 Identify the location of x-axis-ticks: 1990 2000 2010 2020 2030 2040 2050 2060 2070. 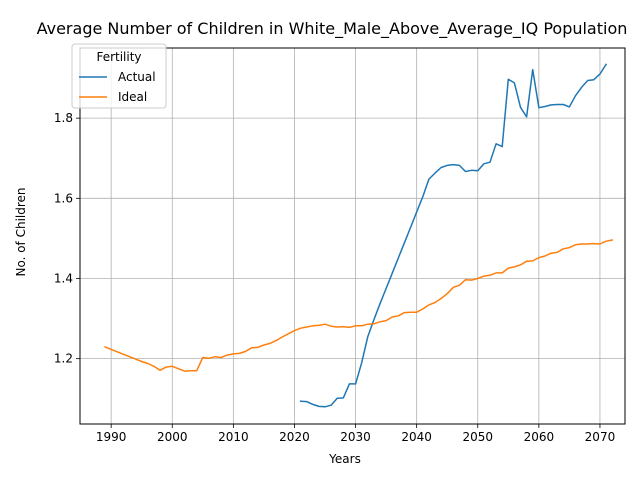
(355, 434).